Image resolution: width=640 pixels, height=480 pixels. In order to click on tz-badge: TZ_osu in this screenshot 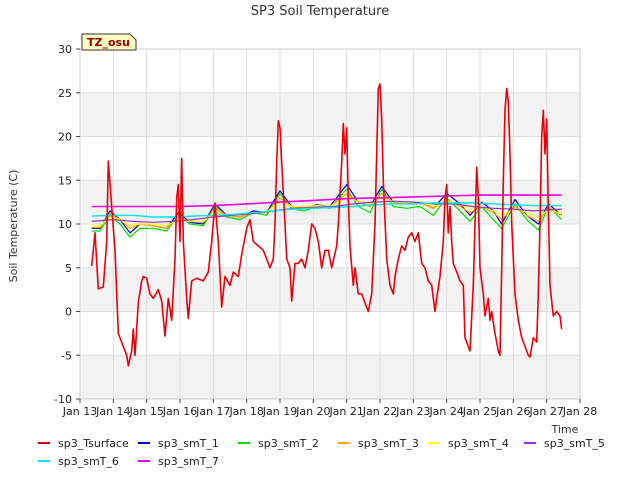, I will do `click(109, 42)`.